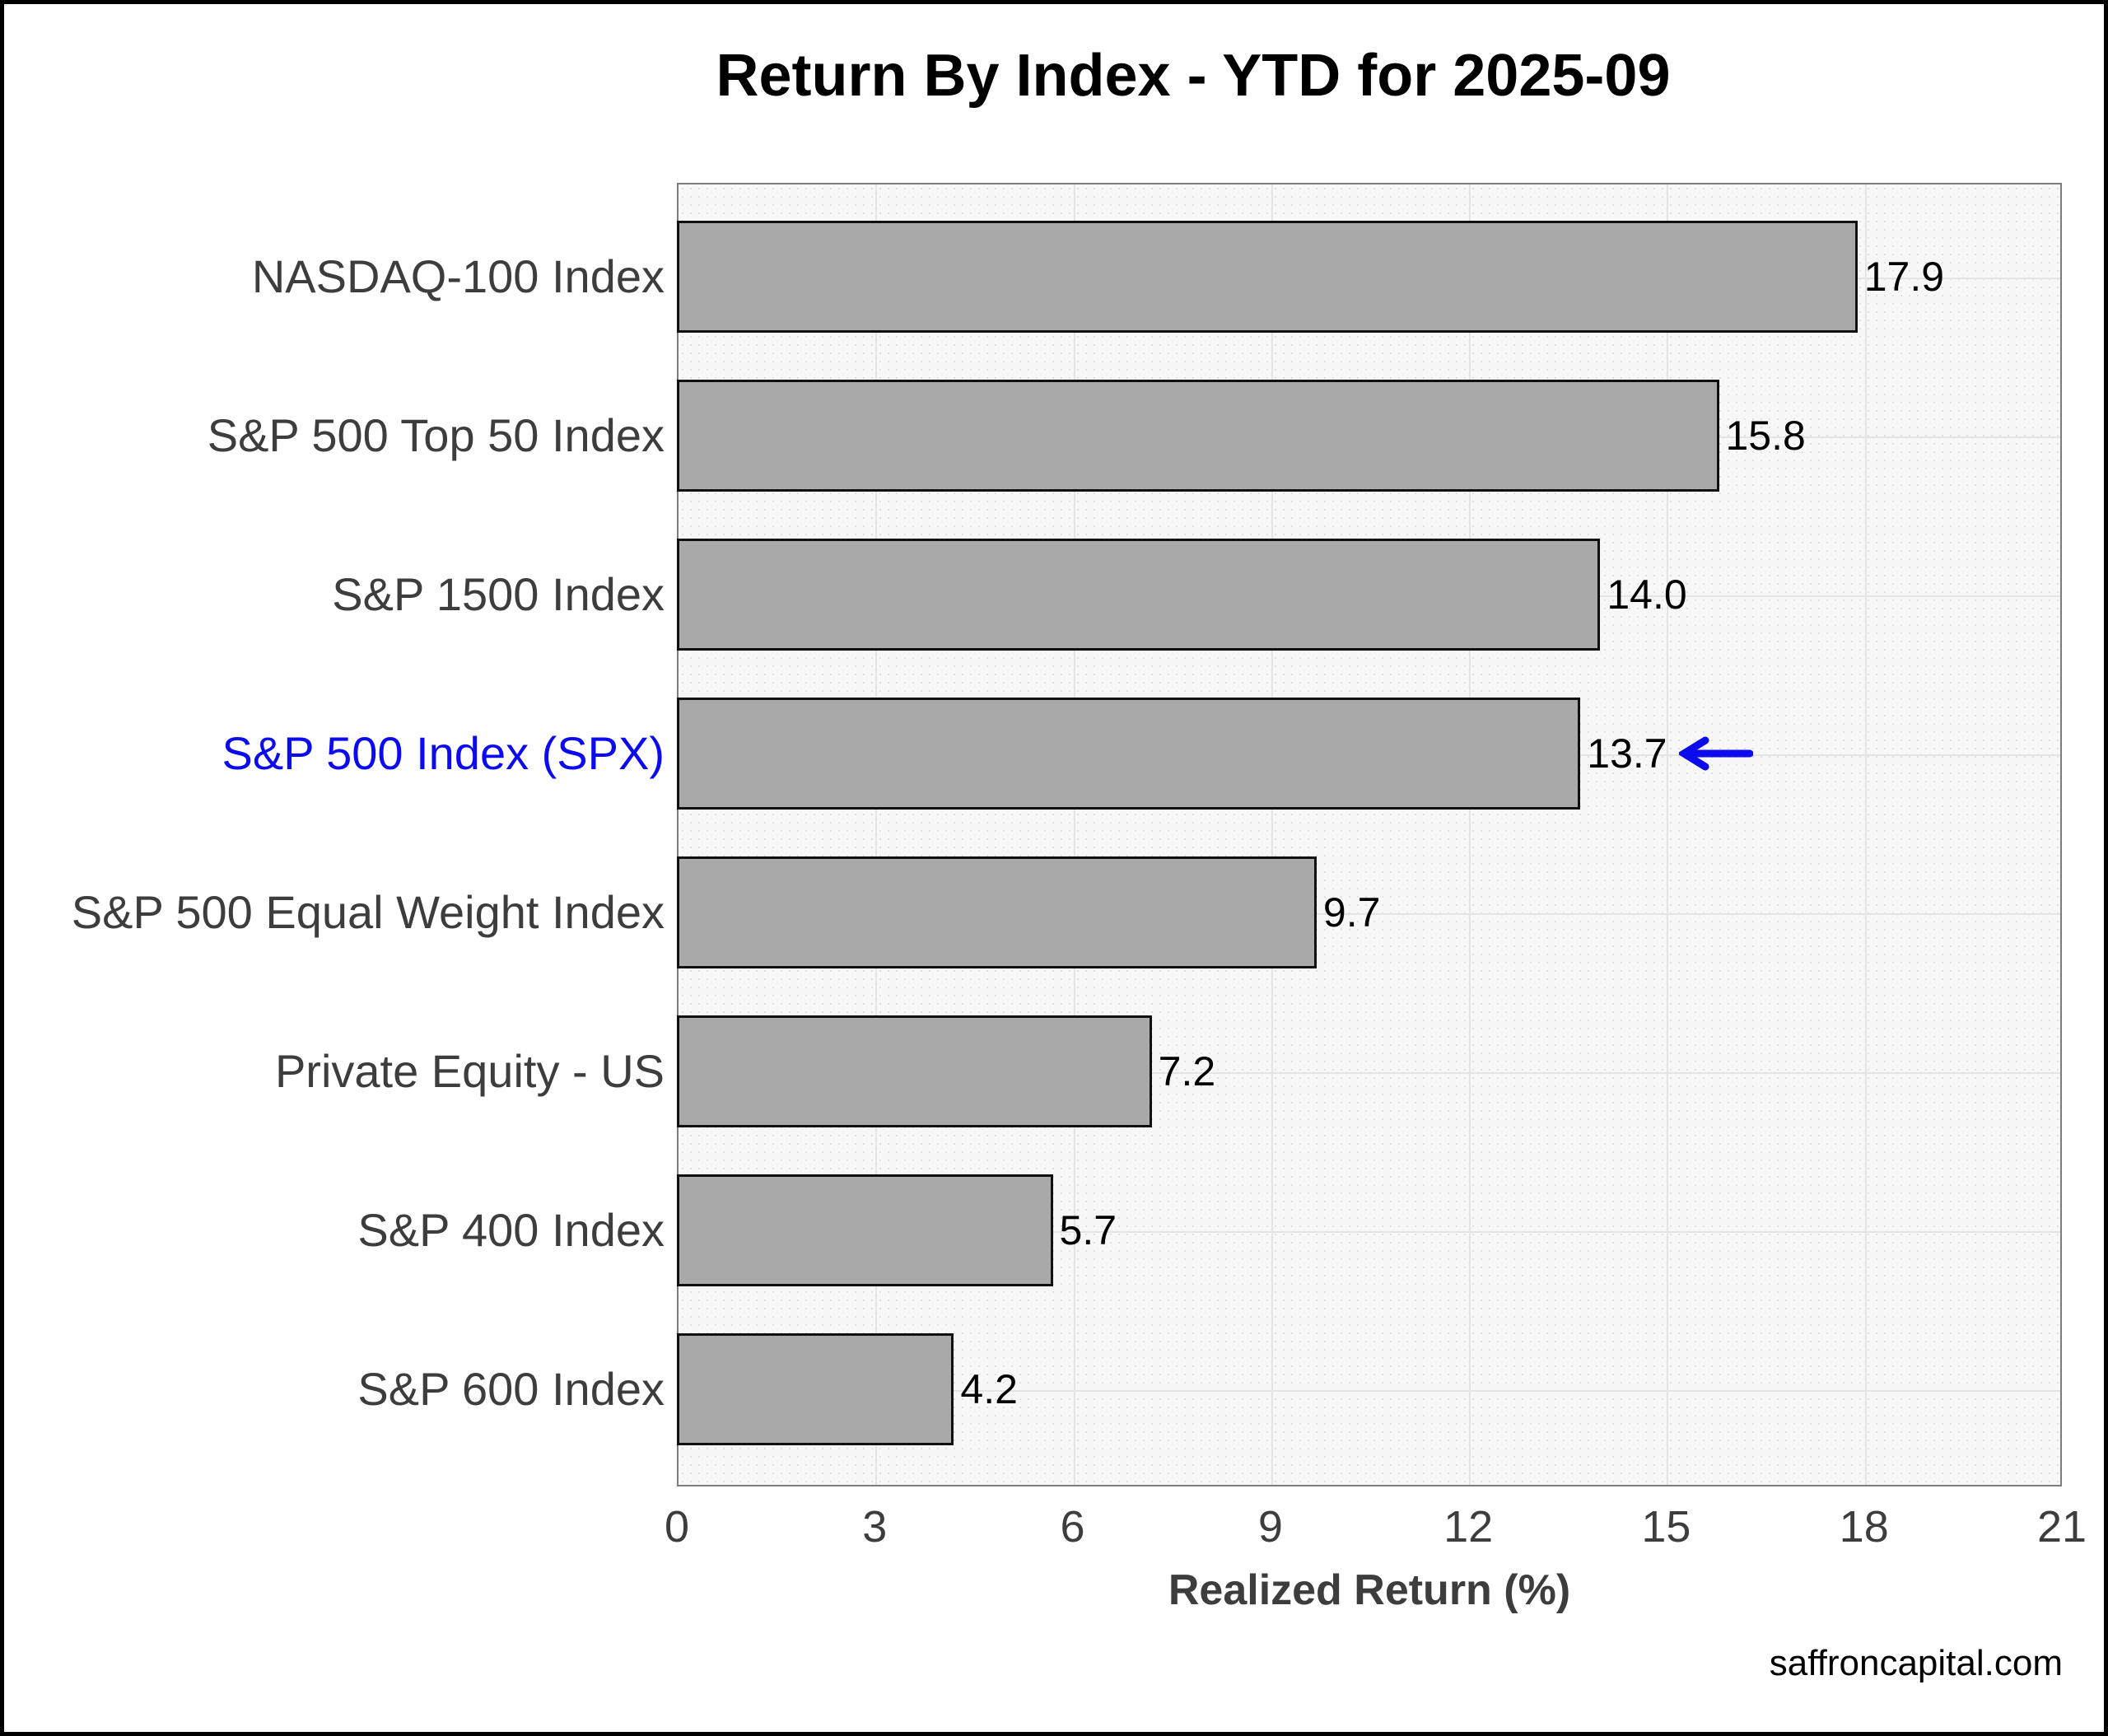  Describe the element at coordinates (1468, 1527) in the screenshot. I see `x-tick-label: 12` at that location.